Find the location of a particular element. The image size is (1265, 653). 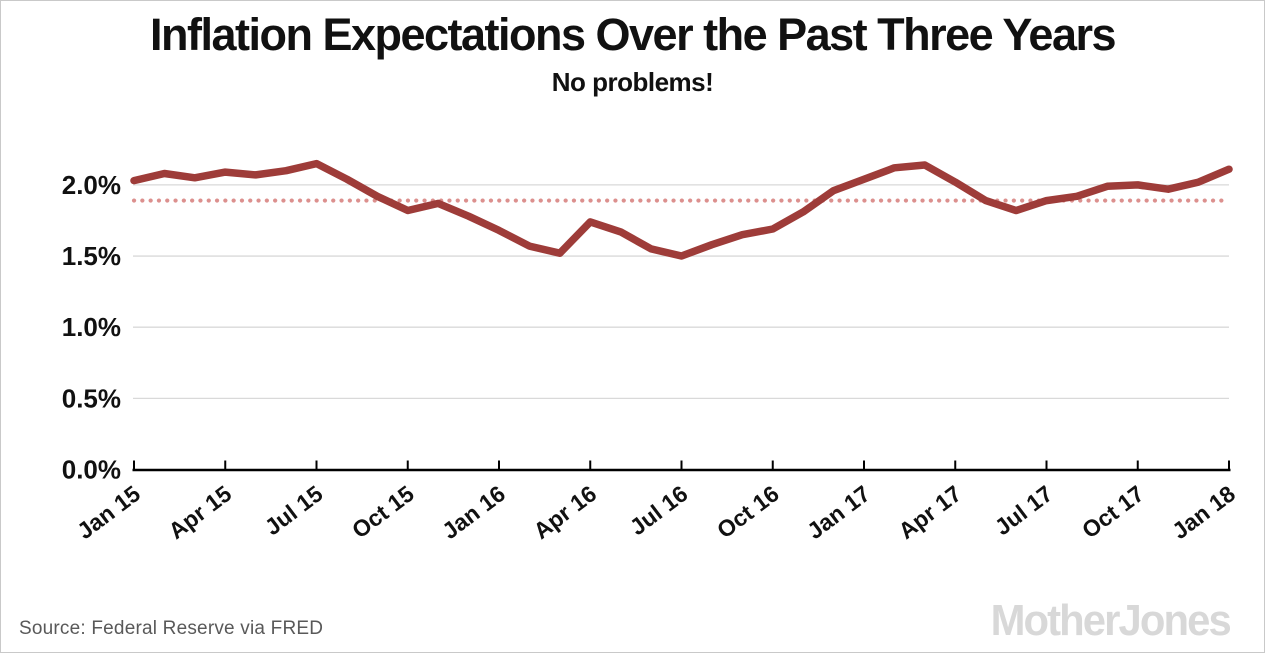

y-tick-label: 2.0% is located at coordinates (91, 185).